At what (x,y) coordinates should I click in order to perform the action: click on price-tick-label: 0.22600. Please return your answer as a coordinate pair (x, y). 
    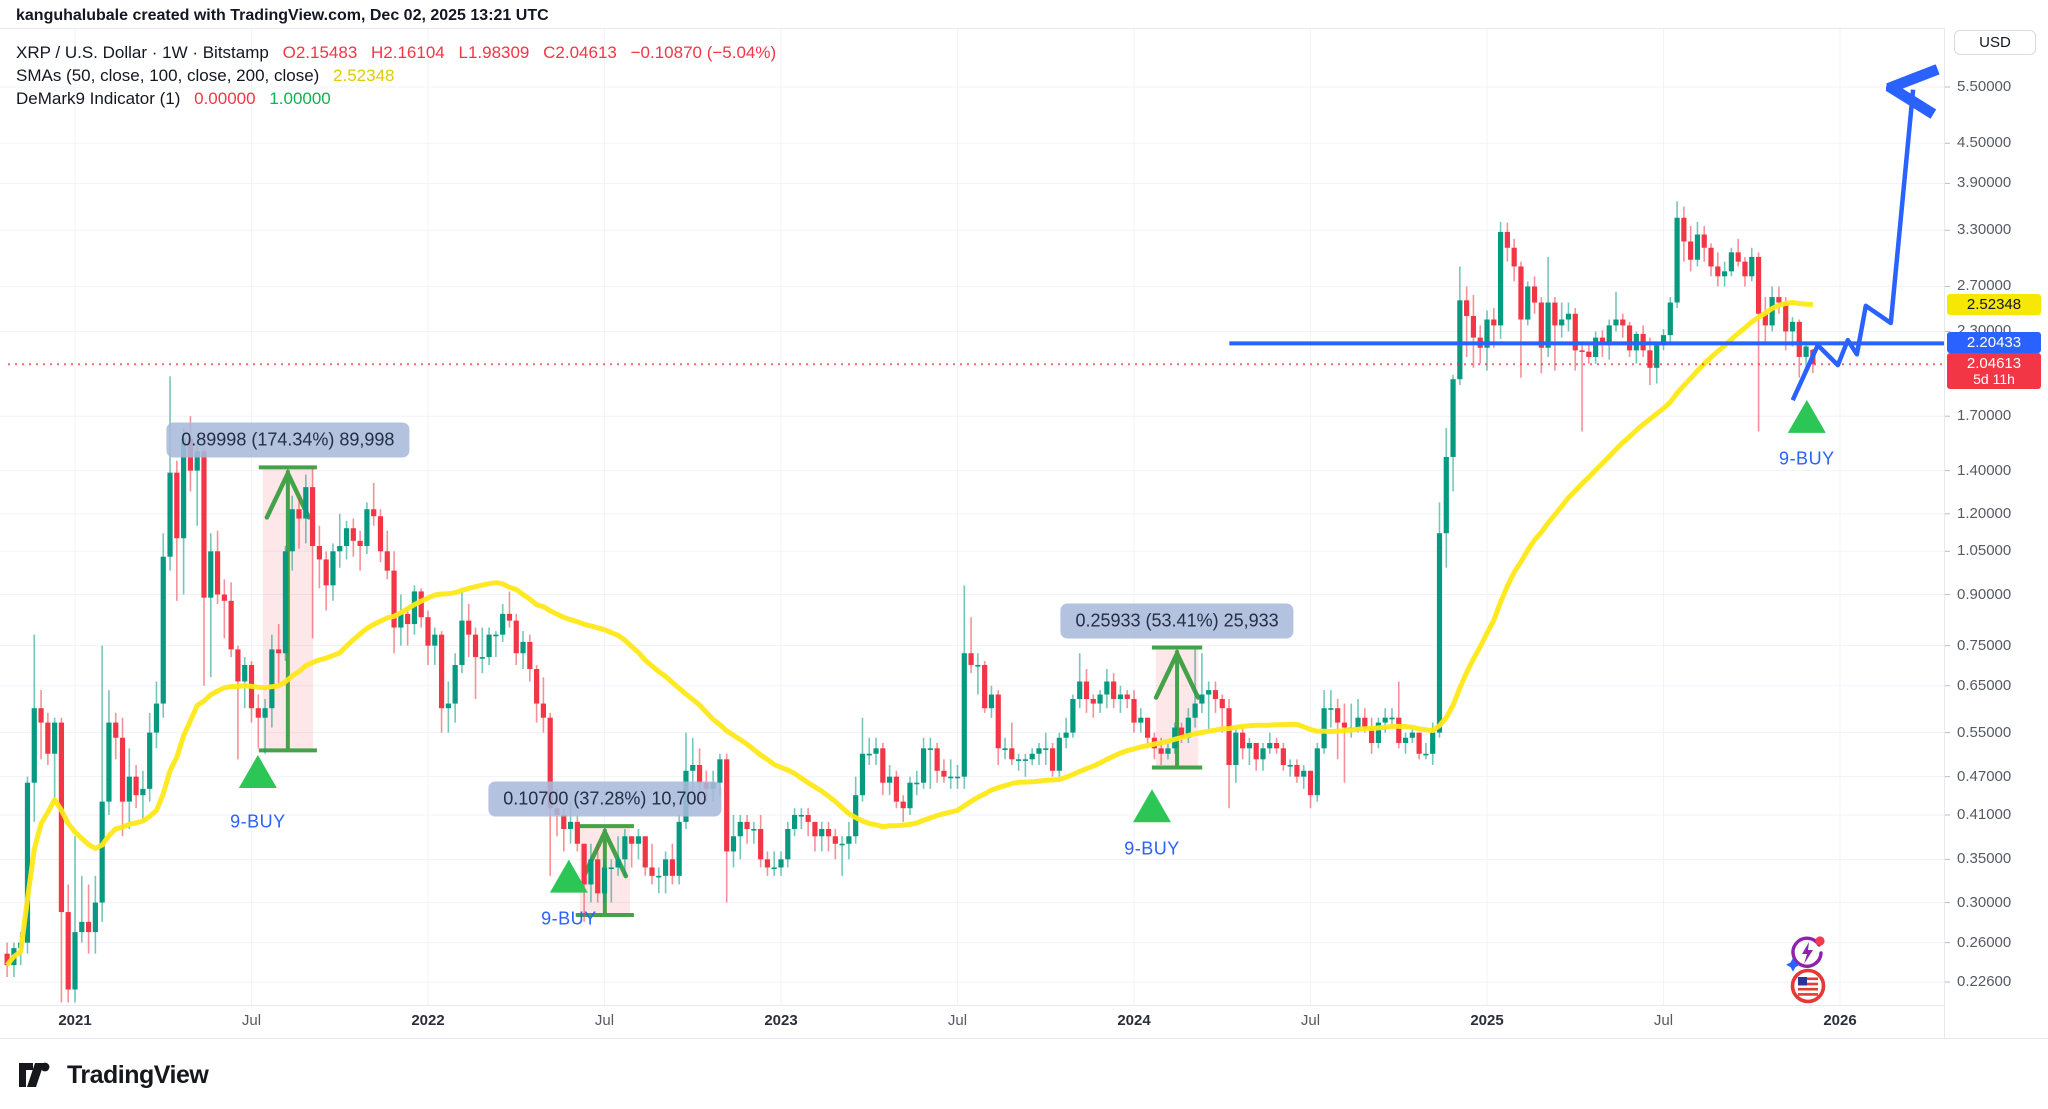
    Looking at the image, I should click on (1984, 981).